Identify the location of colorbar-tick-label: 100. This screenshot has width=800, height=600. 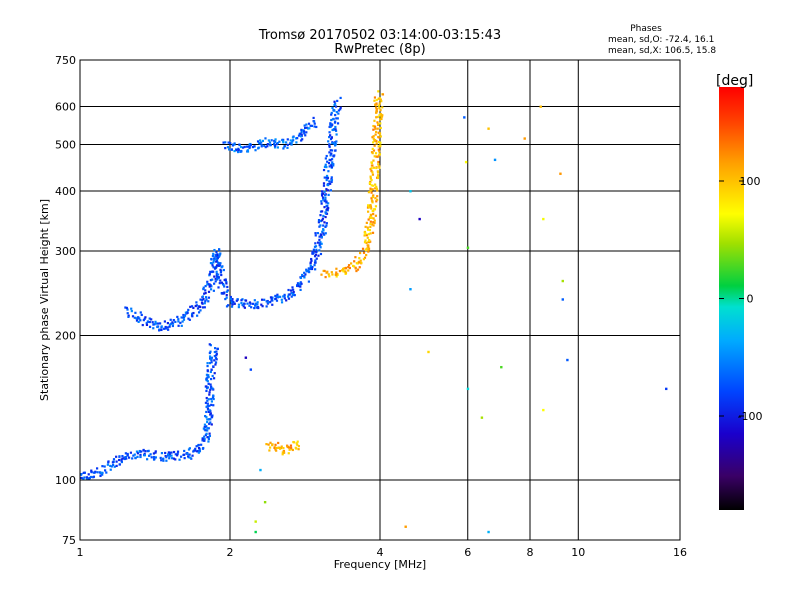
(750, 181).